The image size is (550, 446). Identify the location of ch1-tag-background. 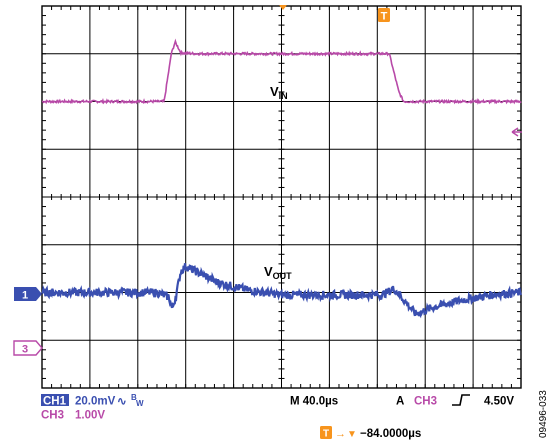
(55, 400).